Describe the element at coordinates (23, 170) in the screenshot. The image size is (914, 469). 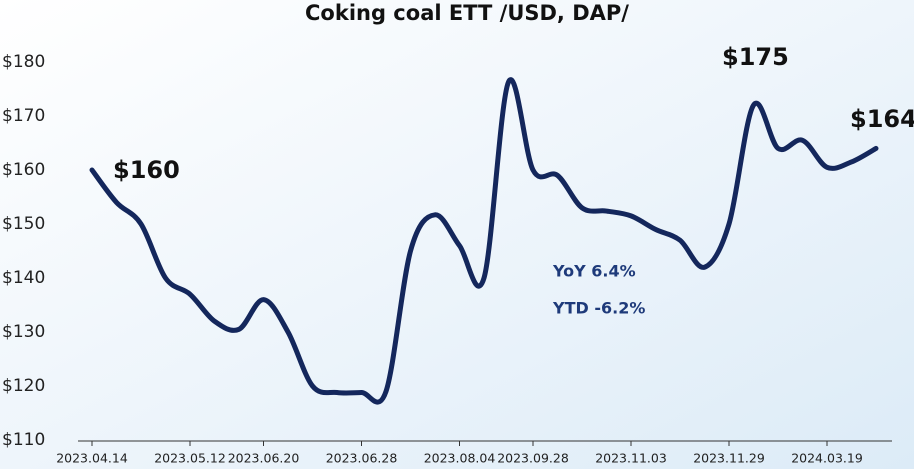
I see `y-tick-label: $160` at that location.